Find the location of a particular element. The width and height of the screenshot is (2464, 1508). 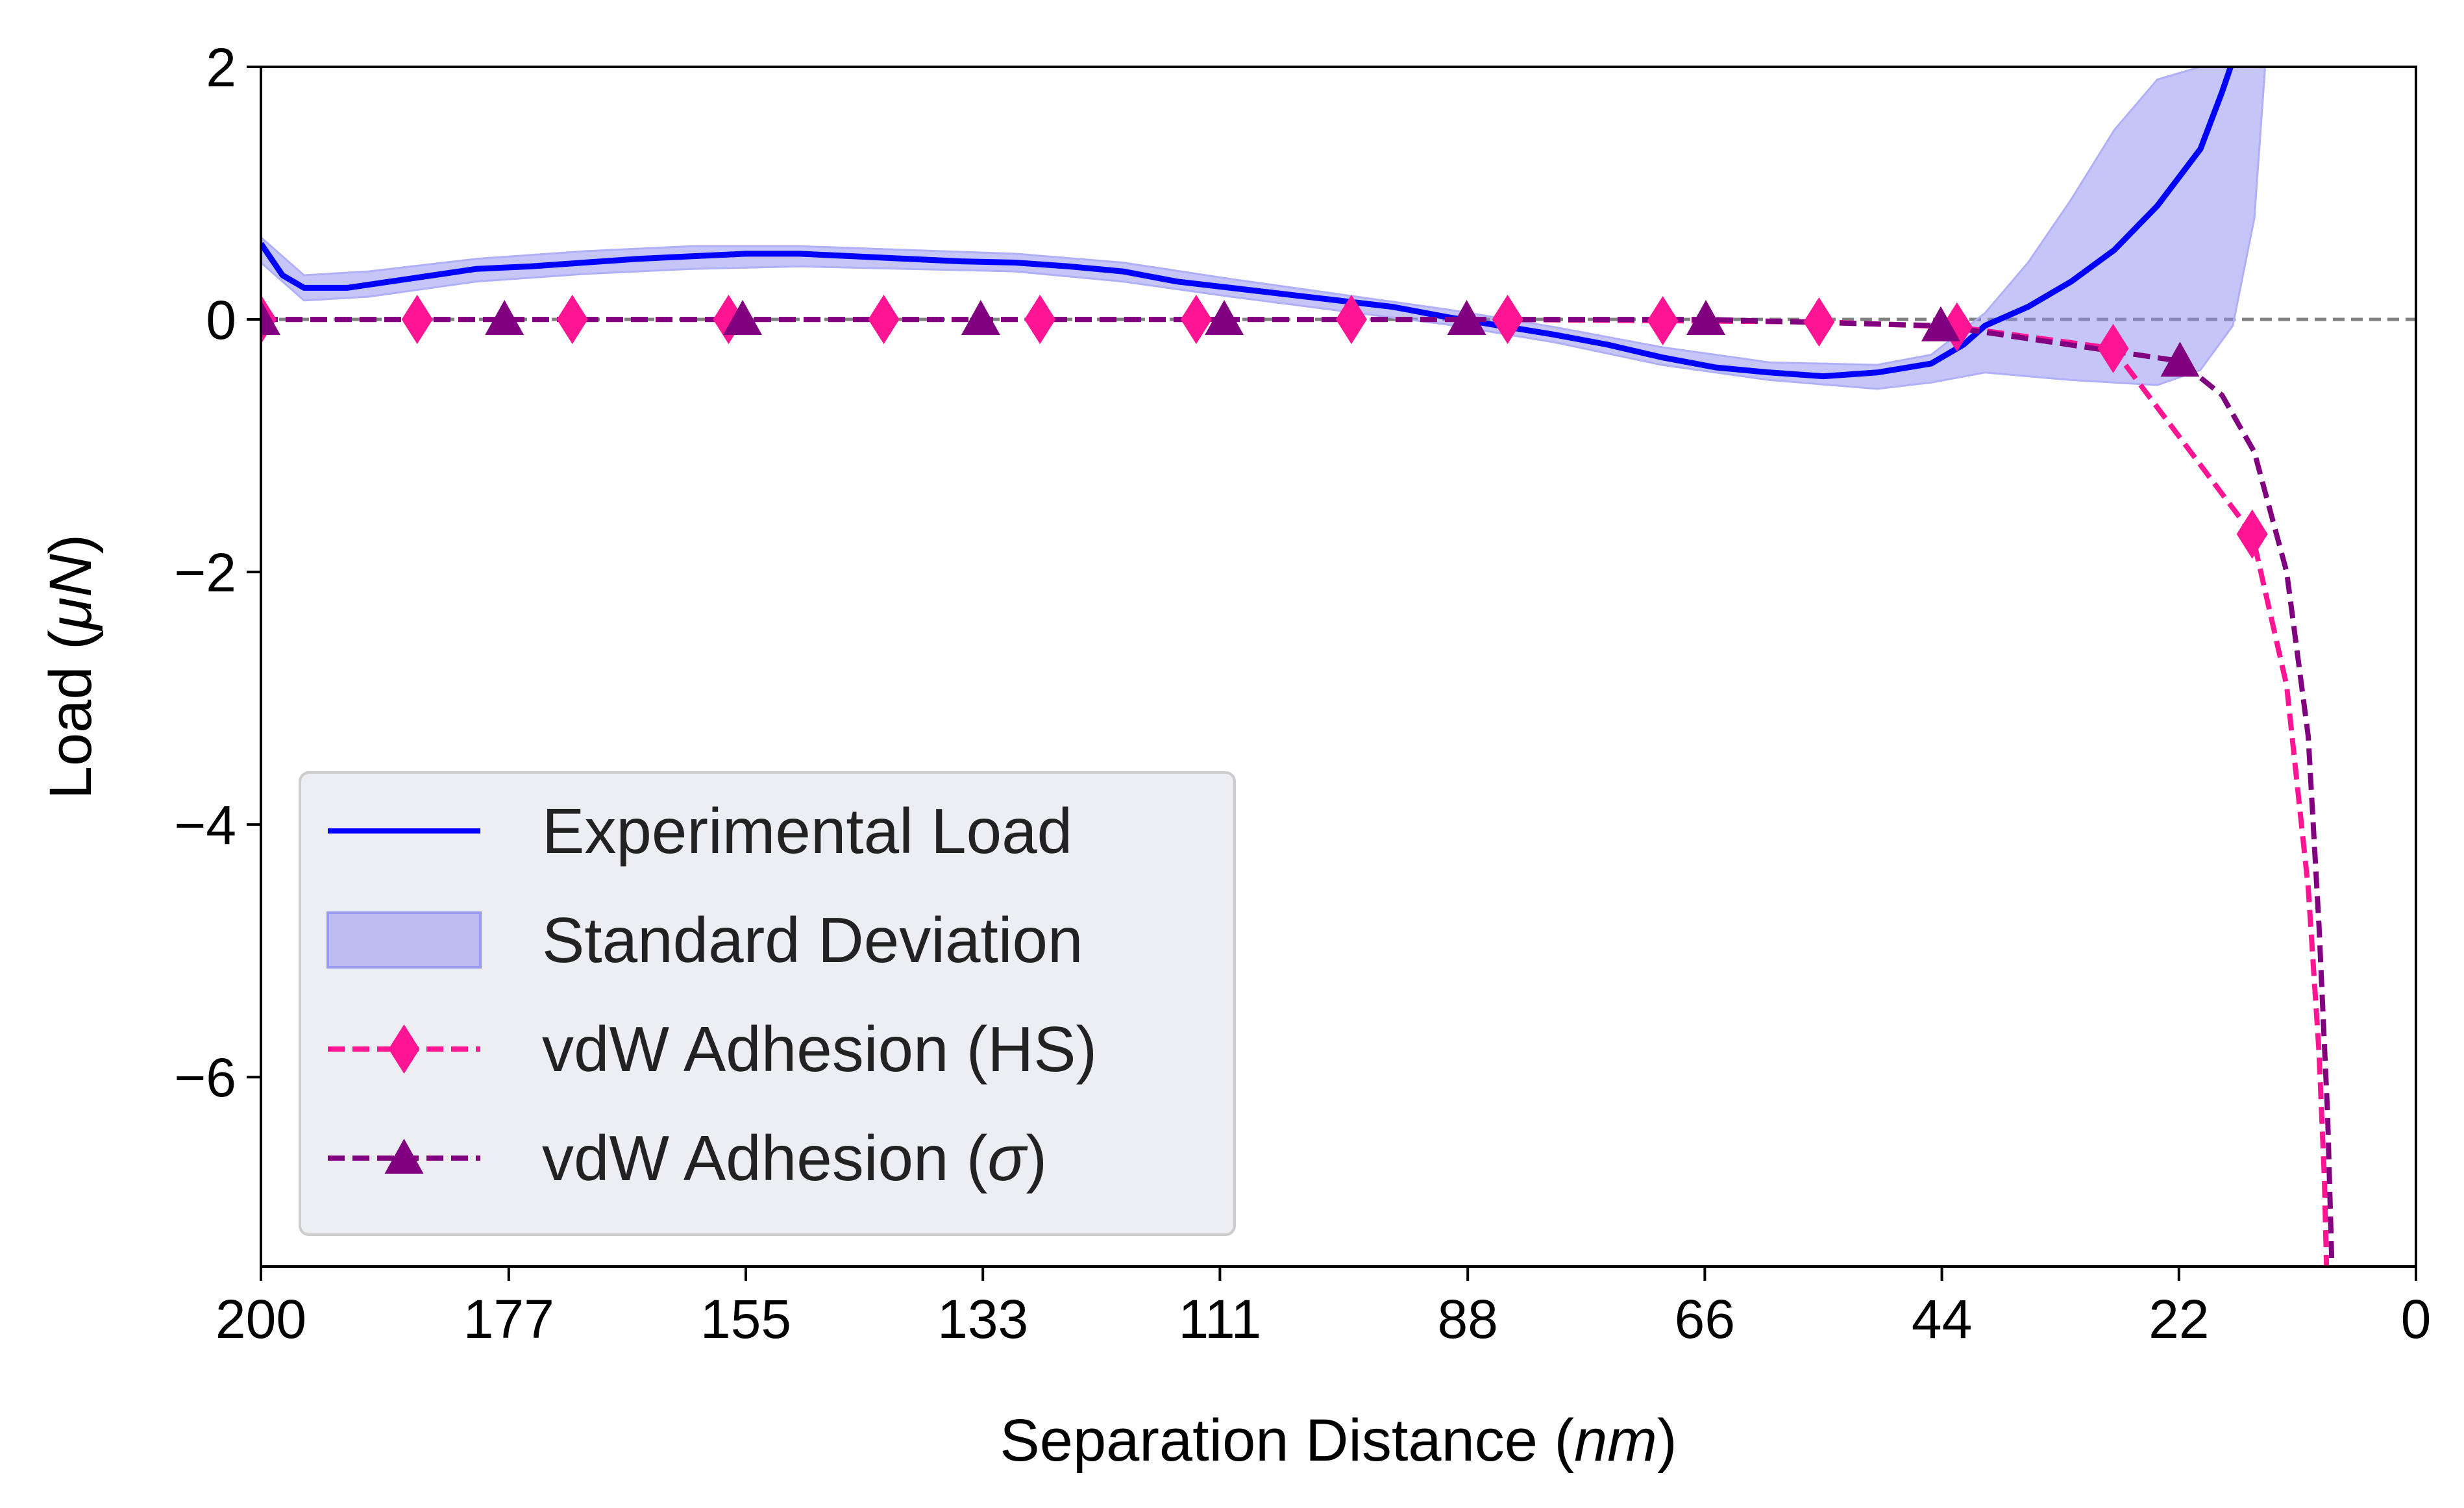

y-tick-label: −6 is located at coordinates (205, 1077).